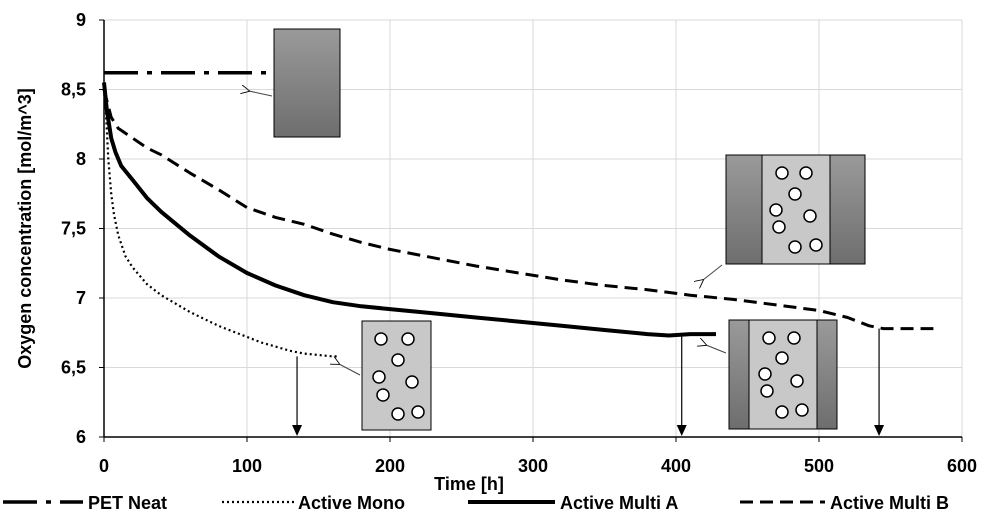 Image resolution: width=992 pixels, height=513 pixels. I want to click on active-multi-b-schematic, so click(784, 217).